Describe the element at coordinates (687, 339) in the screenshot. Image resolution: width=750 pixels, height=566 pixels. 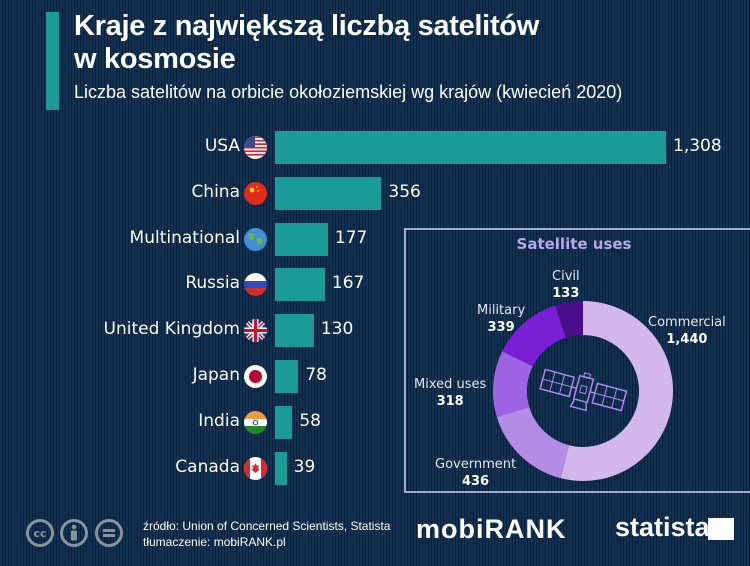
I see `segment-value: 1,440` at that location.